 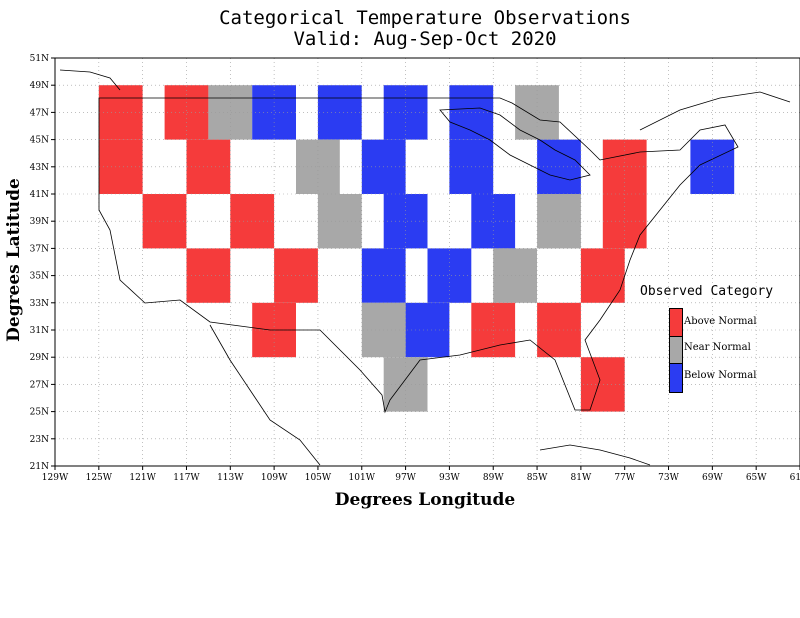 What do you see at coordinates (318, 478) in the screenshot?
I see `x-tick-label: 105W` at bounding box center [318, 478].